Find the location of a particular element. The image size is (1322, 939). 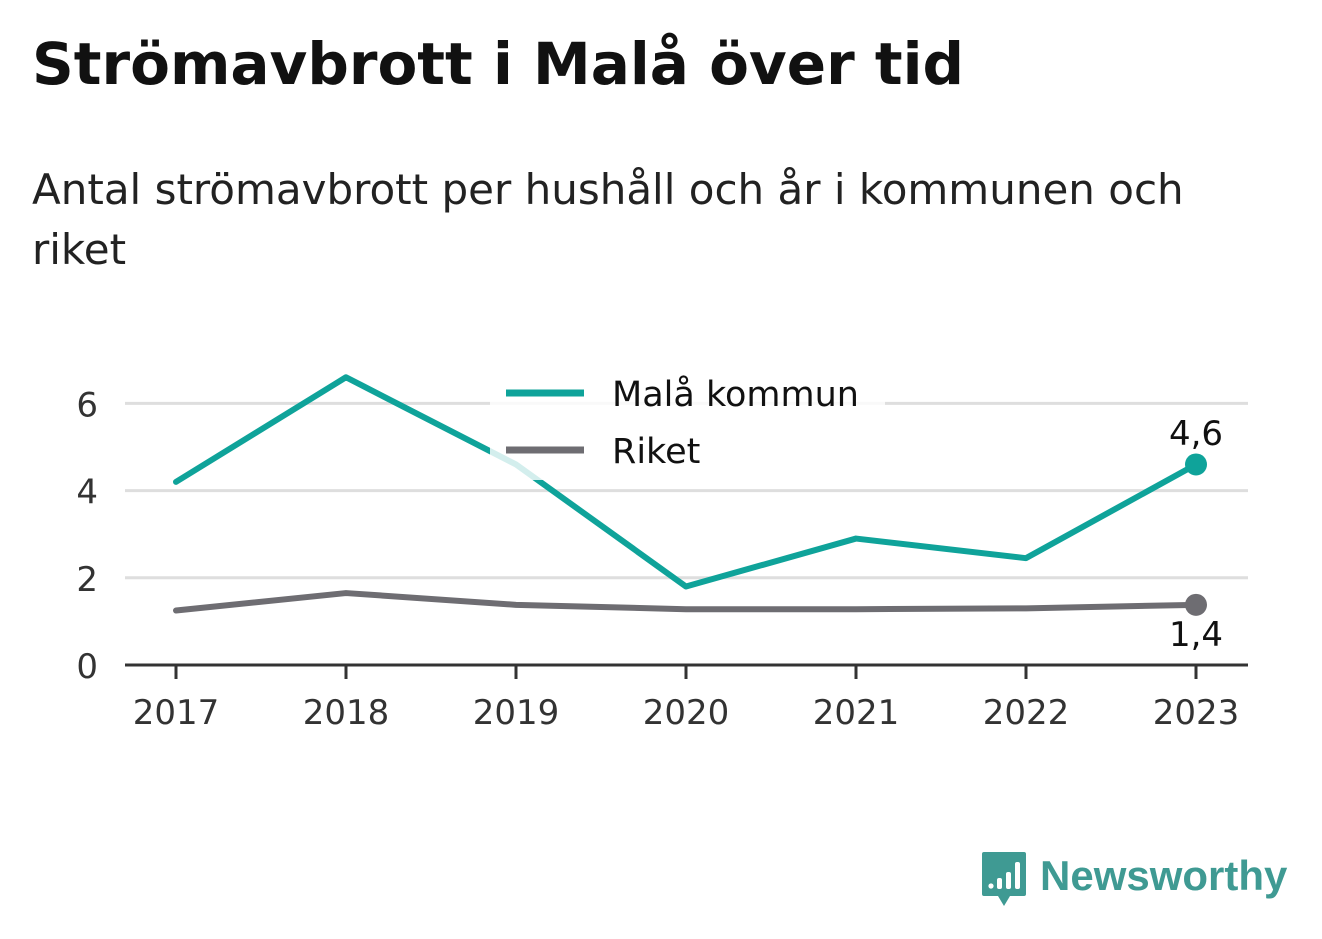

legend-label: Malå kommun is located at coordinates (735, 394).